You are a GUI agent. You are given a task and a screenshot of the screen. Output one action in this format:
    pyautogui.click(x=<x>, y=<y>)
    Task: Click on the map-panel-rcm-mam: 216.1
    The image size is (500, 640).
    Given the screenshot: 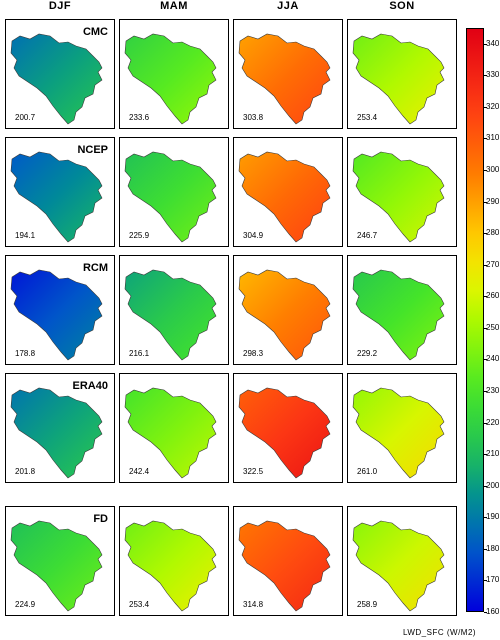 What is the action you would take?
    pyautogui.click(x=174, y=310)
    